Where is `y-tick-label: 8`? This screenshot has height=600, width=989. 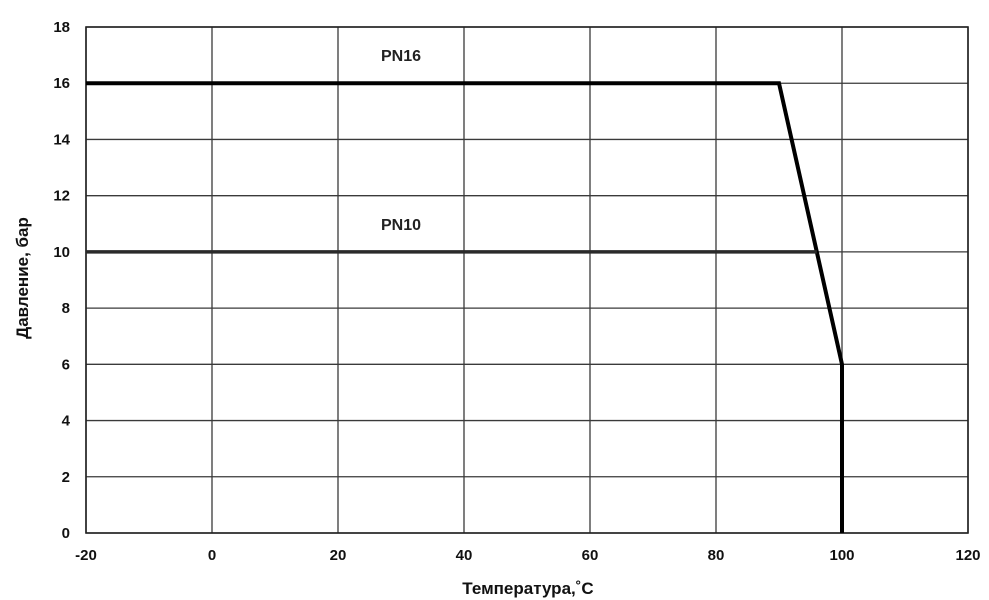 y-tick-label: 8 is located at coordinates (66, 308).